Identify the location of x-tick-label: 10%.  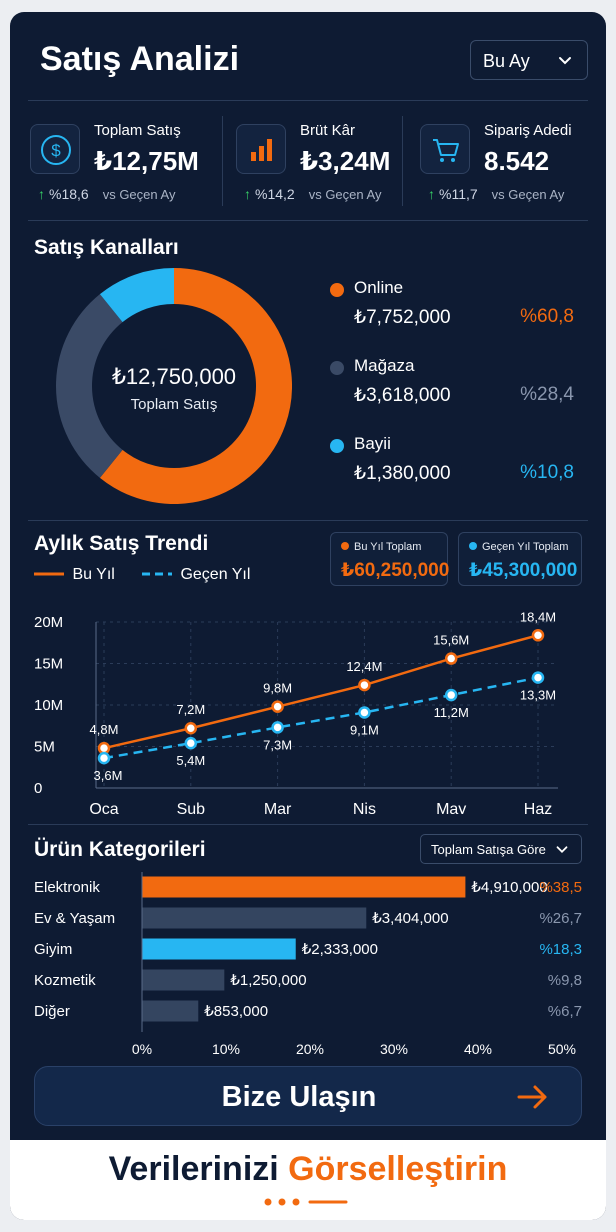
(226, 1049).